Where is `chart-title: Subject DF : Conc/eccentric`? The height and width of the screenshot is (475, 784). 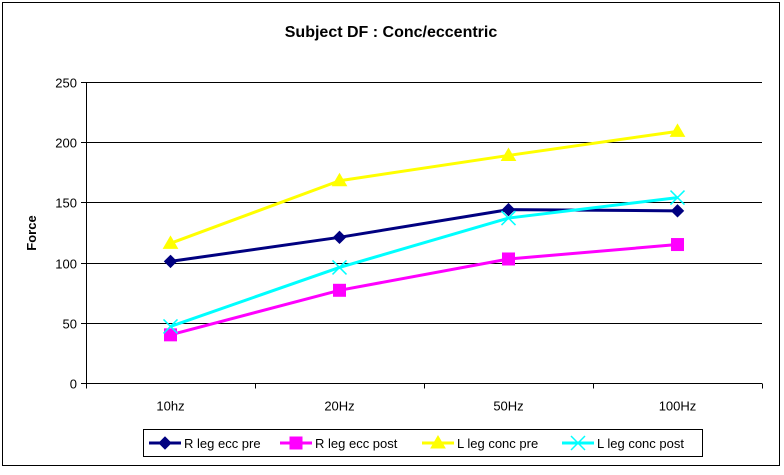 chart-title: Subject DF : Conc/eccentric is located at coordinates (391, 32).